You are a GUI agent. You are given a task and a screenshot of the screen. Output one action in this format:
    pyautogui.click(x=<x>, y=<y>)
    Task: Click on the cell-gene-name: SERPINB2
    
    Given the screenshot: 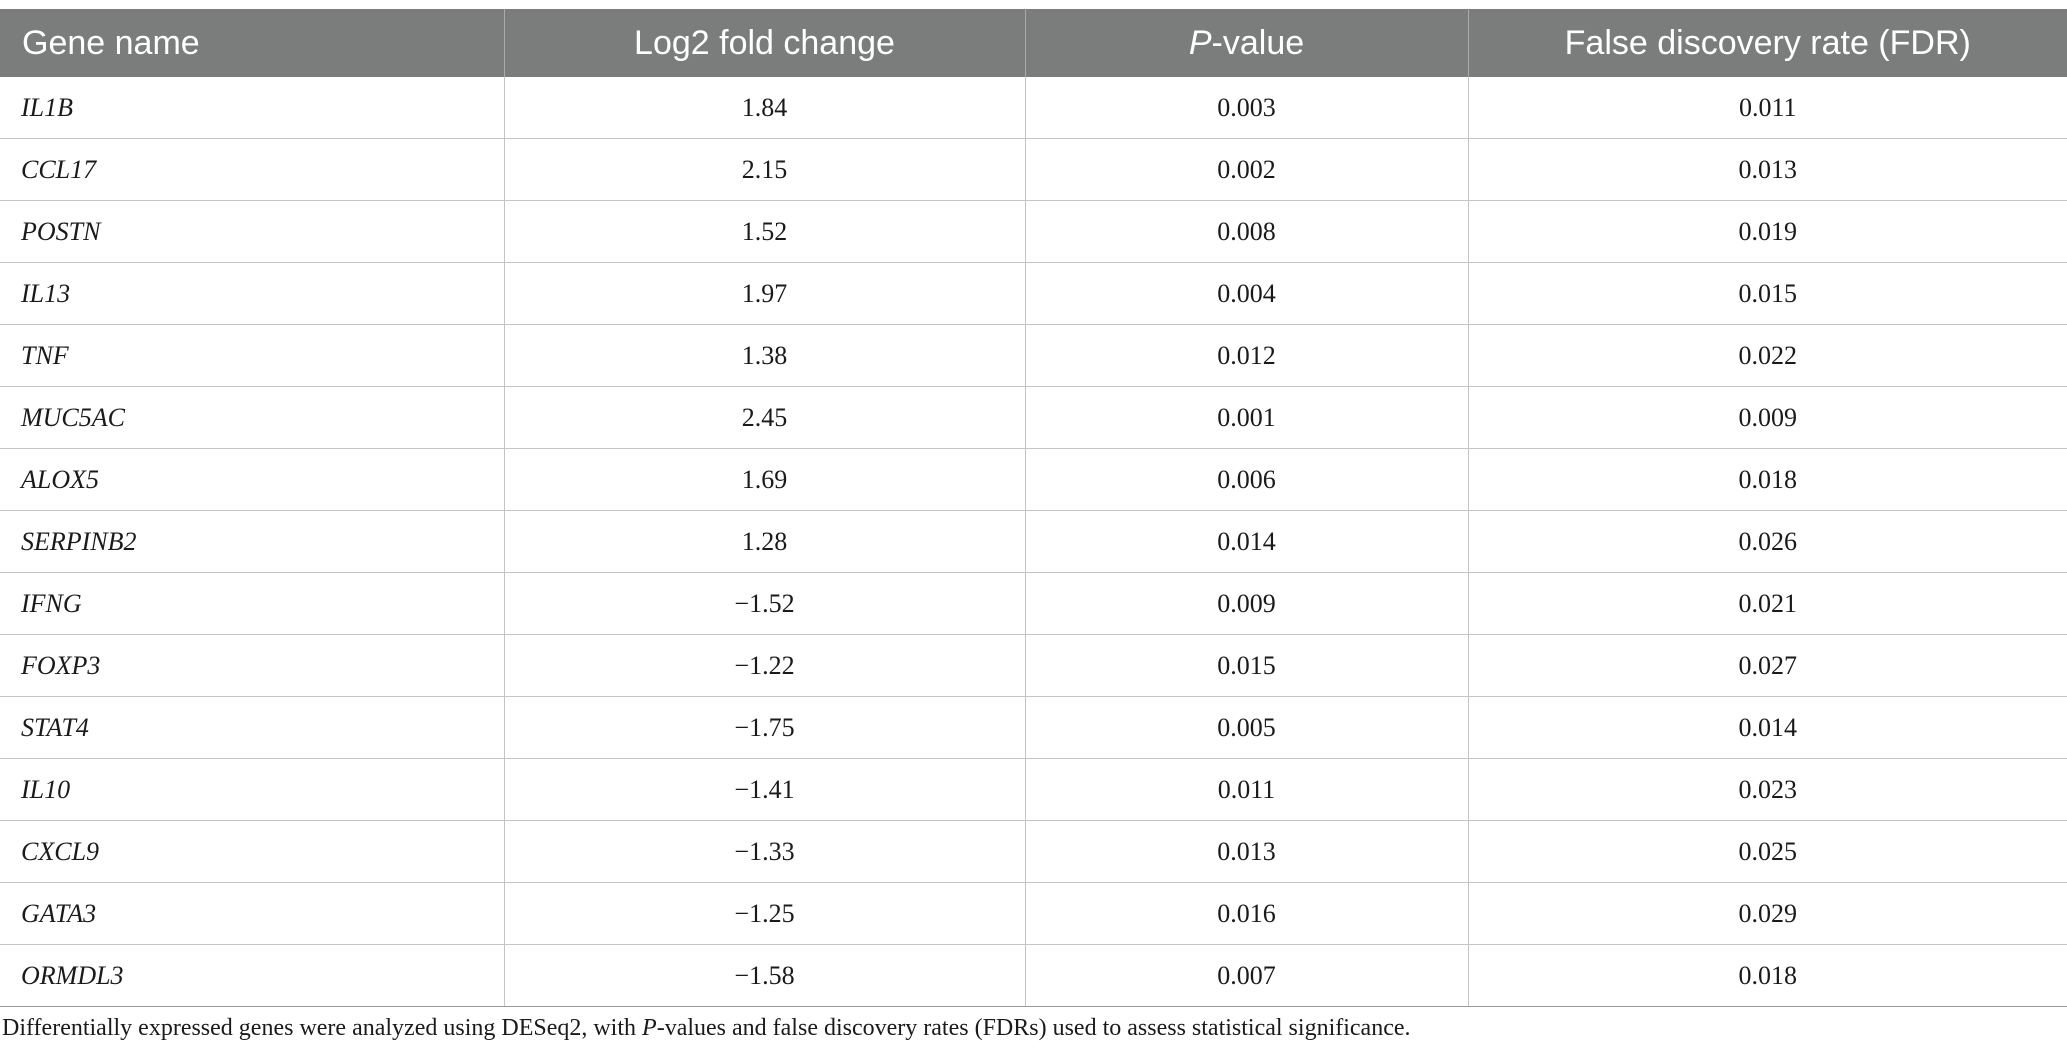 What is the action you would take?
    pyautogui.click(x=252, y=541)
    